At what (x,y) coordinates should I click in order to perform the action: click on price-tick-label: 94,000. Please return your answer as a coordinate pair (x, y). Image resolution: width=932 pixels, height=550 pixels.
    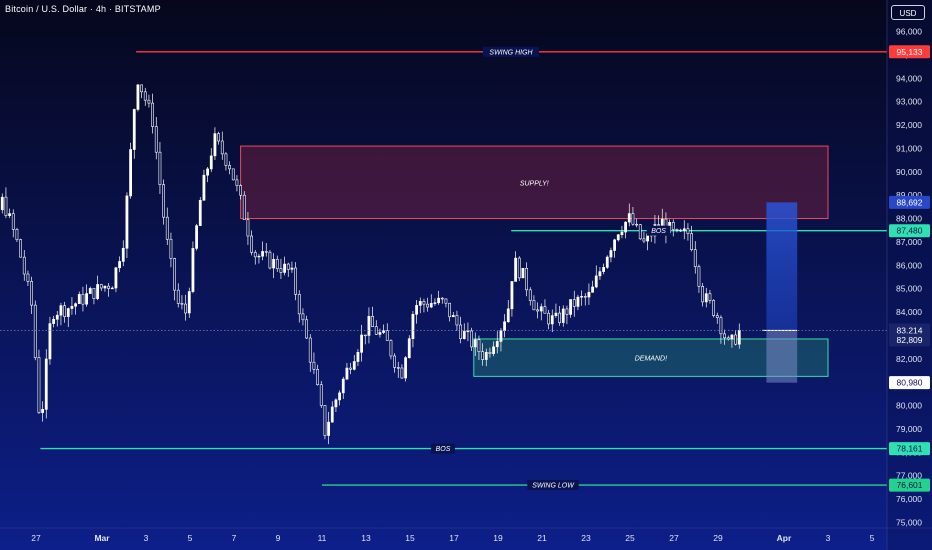
    Looking at the image, I should click on (909, 78).